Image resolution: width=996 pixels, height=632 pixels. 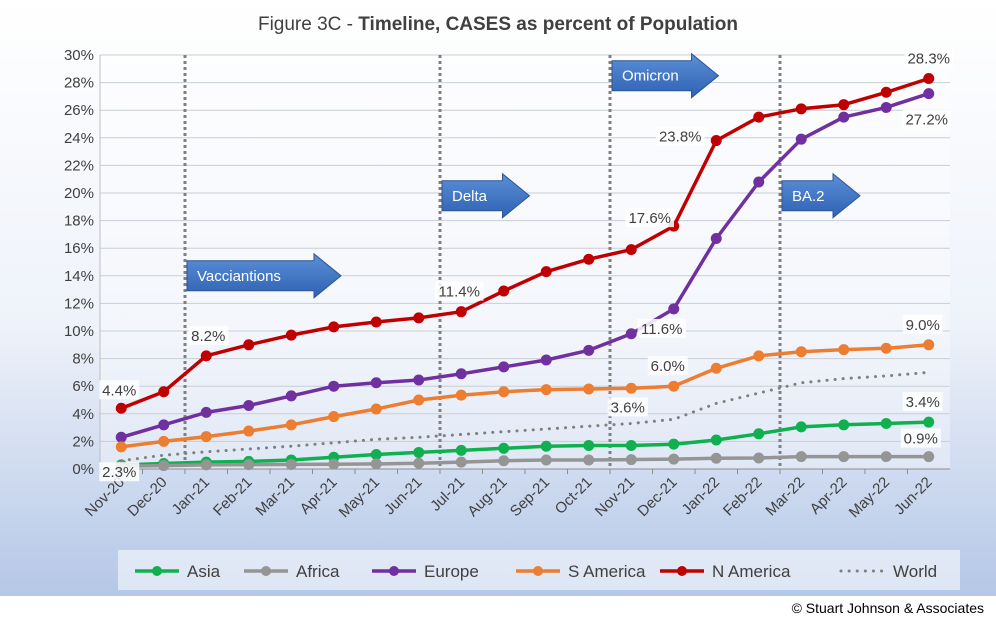 I want to click on data-label: 2.3%, so click(x=119, y=472).